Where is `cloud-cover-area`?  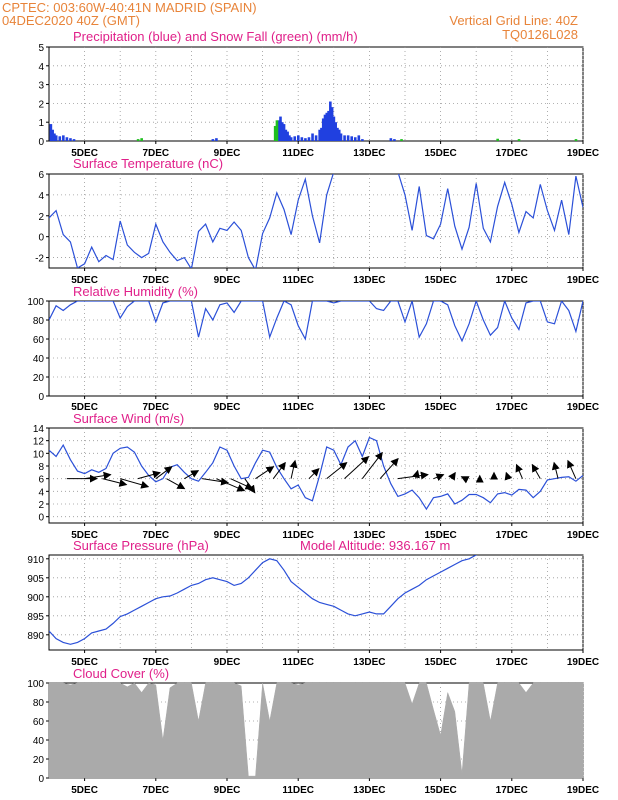
cloud-cover-area is located at coordinates (316, 730).